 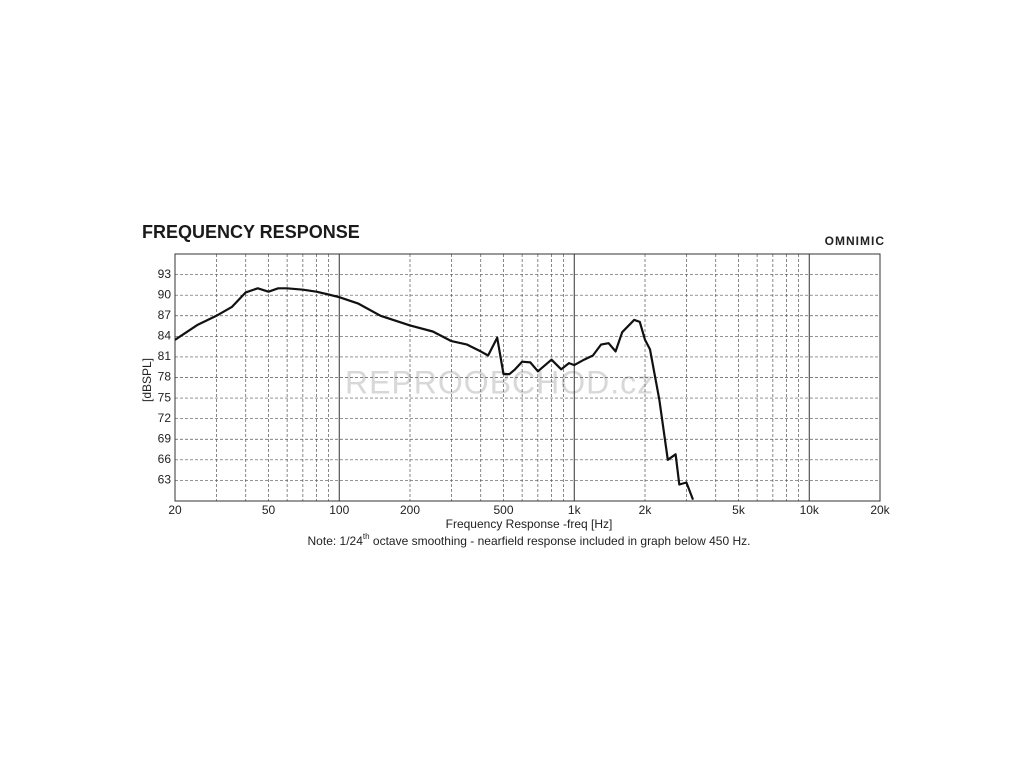 I want to click on y-tick-label: 75, so click(x=165, y=397).